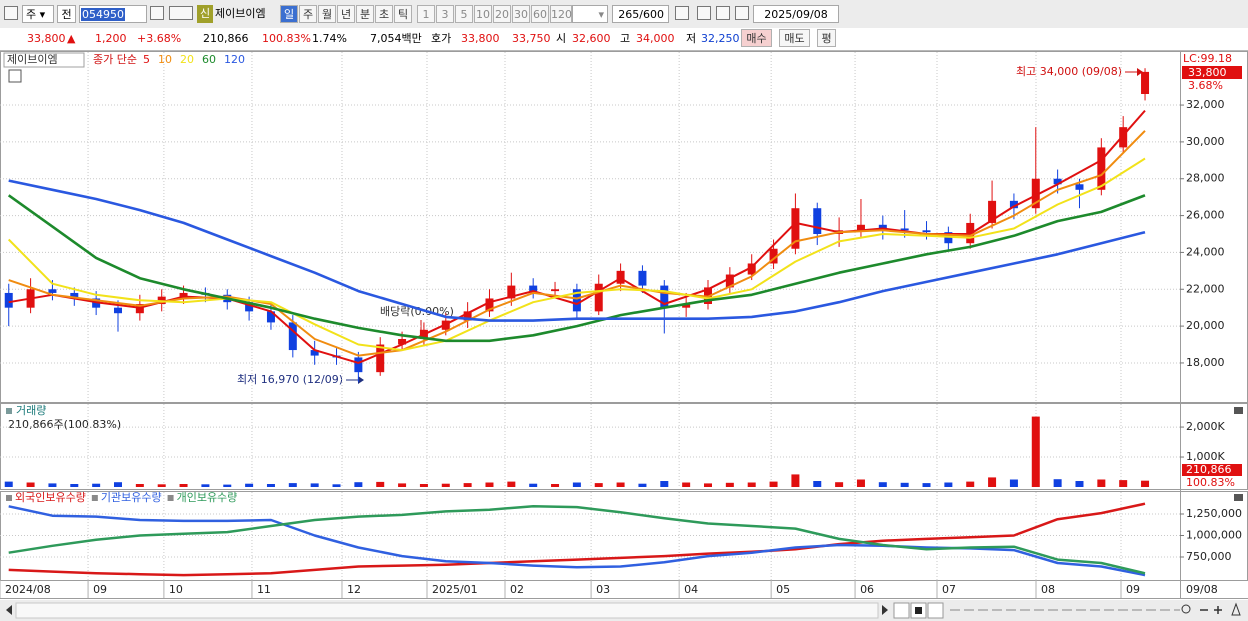 This screenshot has height=621, width=1248. I want to click on market-select: 주 ▾, so click(38, 14).